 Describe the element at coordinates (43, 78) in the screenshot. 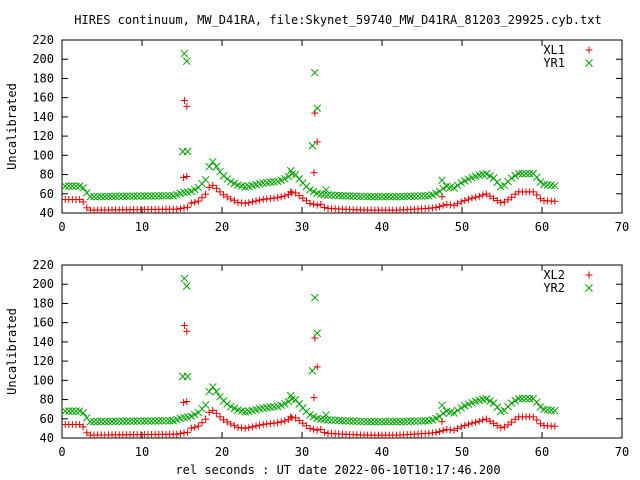

I see `y-tick-label: 180` at that location.